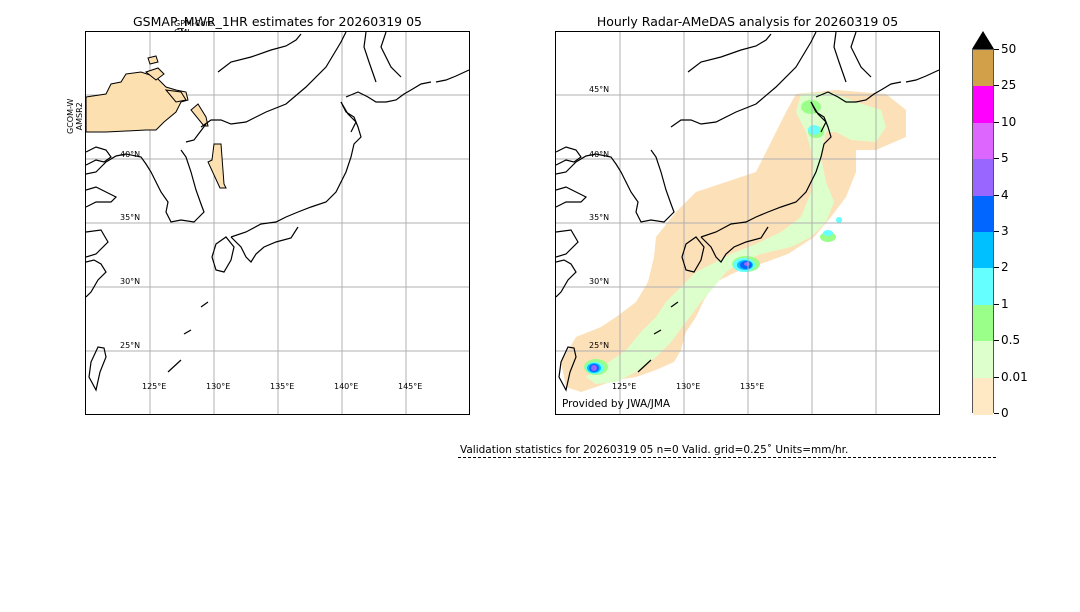 The width and height of the screenshot is (1080, 612). Describe the element at coordinates (1014, 376) in the screenshot. I see `colorbar-label: 0.01` at that location.